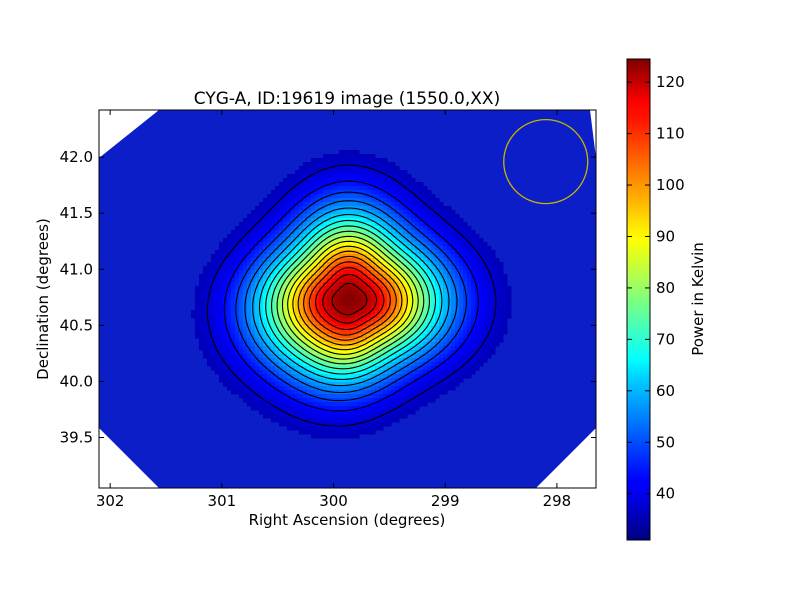  I want to click on y-tick-label: 42.0, so click(76, 157).